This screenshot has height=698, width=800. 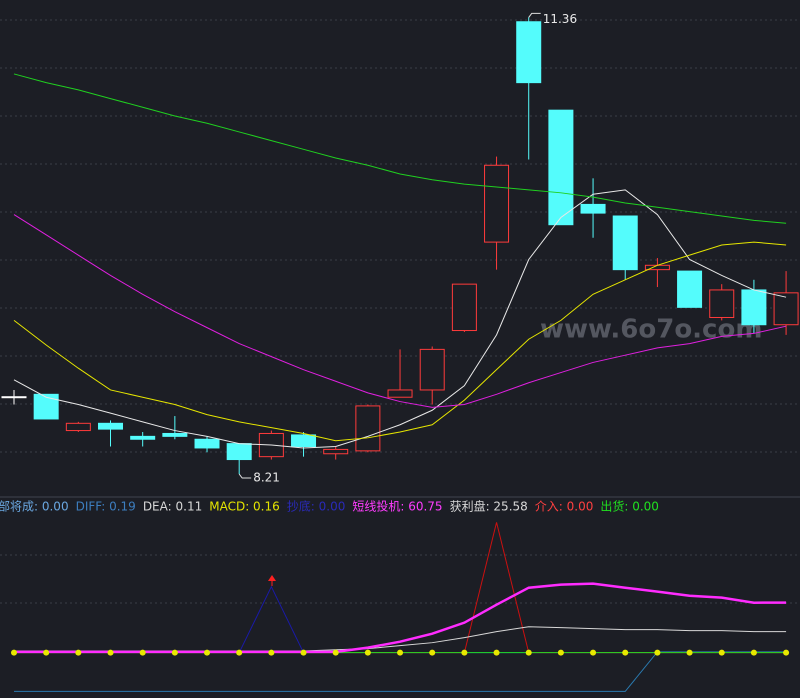 What do you see at coordinates (316, 506) in the screenshot?
I see `legend-entry: 抄底: 0.00` at bounding box center [316, 506].